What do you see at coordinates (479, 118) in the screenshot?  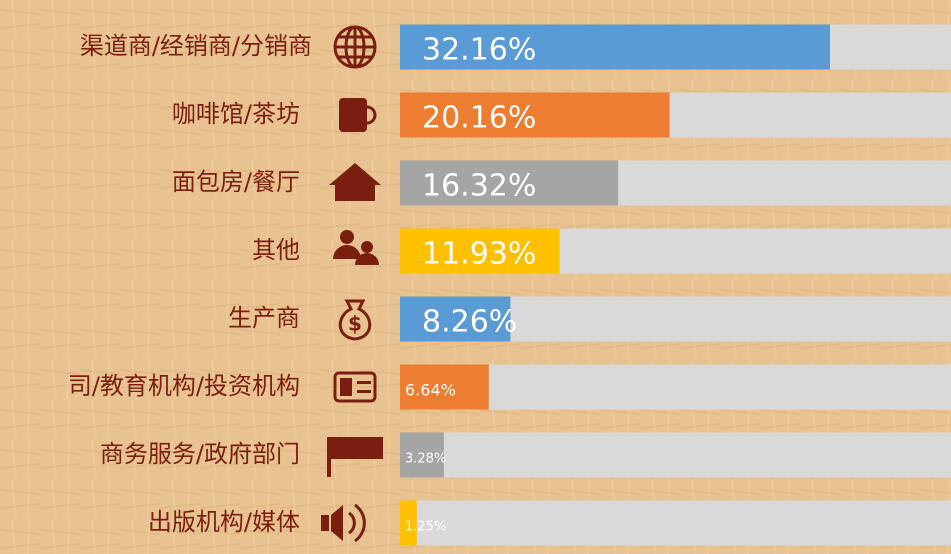 I see `value-label: 20.16%` at bounding box center [479, 118].